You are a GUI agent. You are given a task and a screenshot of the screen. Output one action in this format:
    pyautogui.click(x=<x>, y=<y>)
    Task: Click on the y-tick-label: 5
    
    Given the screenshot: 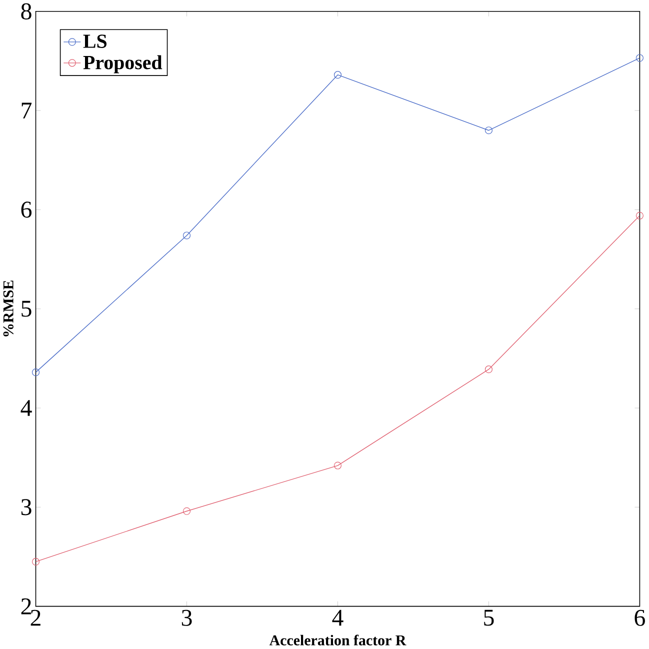 What is the action you would take?
    pyautogui.click(x=27, y=309)
    